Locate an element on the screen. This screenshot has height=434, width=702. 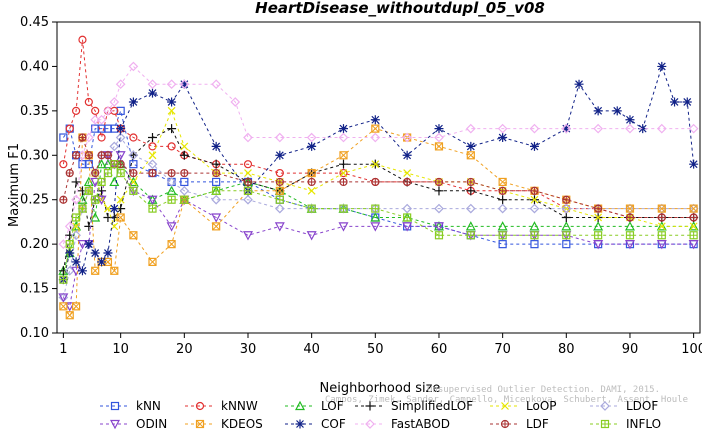
legend-label: kNNW is located at coordinates (239, 406).